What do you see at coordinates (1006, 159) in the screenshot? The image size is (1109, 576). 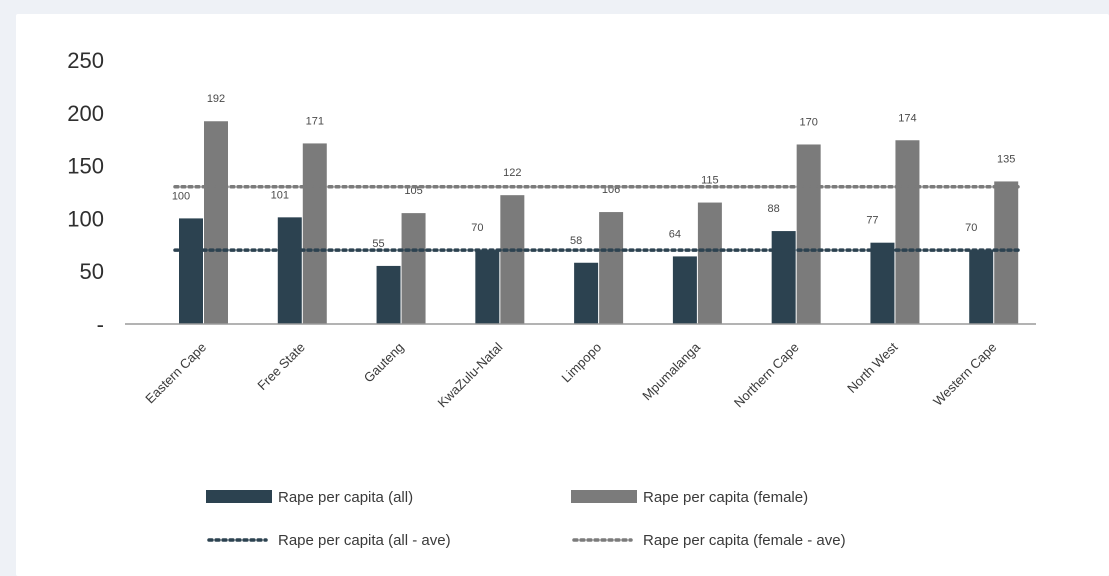 I see `data-label-female: 135` at bounding box center [1006, 159].